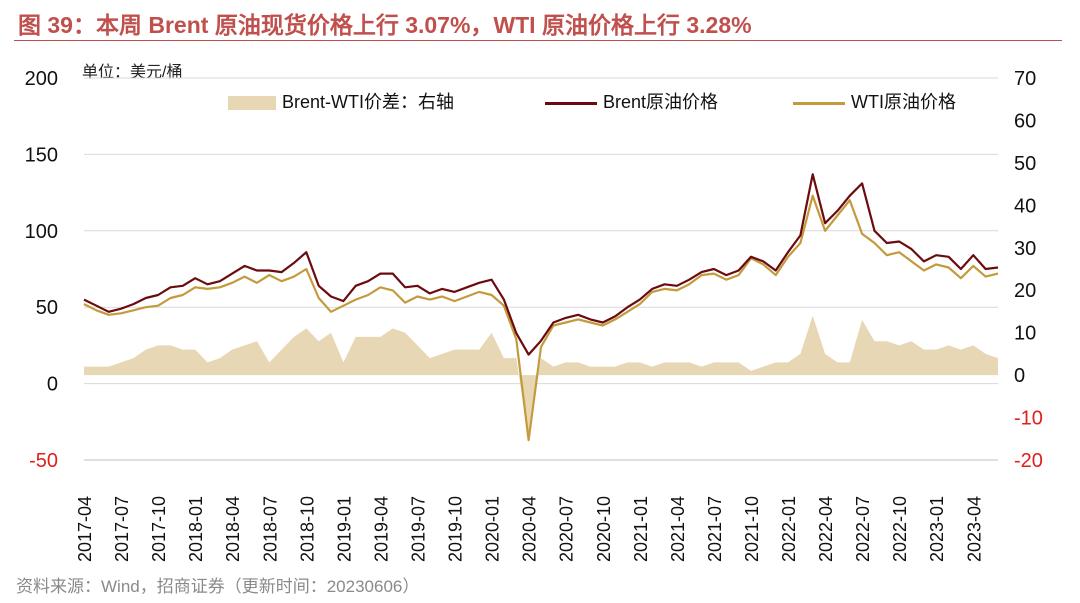 The image size is (1080, 603). I want to click on x-tick-label: 2022-04, so click(826, 529).